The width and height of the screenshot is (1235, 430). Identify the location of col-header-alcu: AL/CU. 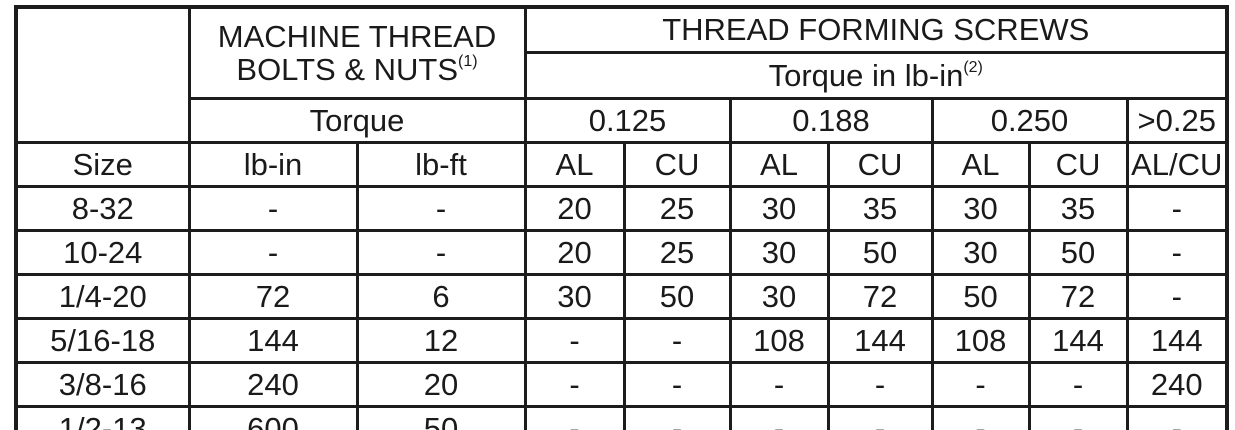
(1177, 164).